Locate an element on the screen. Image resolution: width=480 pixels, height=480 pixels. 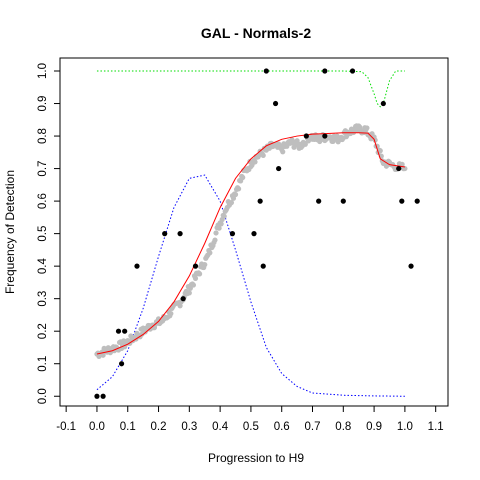
y-tick-label: 0.7 is located at coordinates (43, 169).